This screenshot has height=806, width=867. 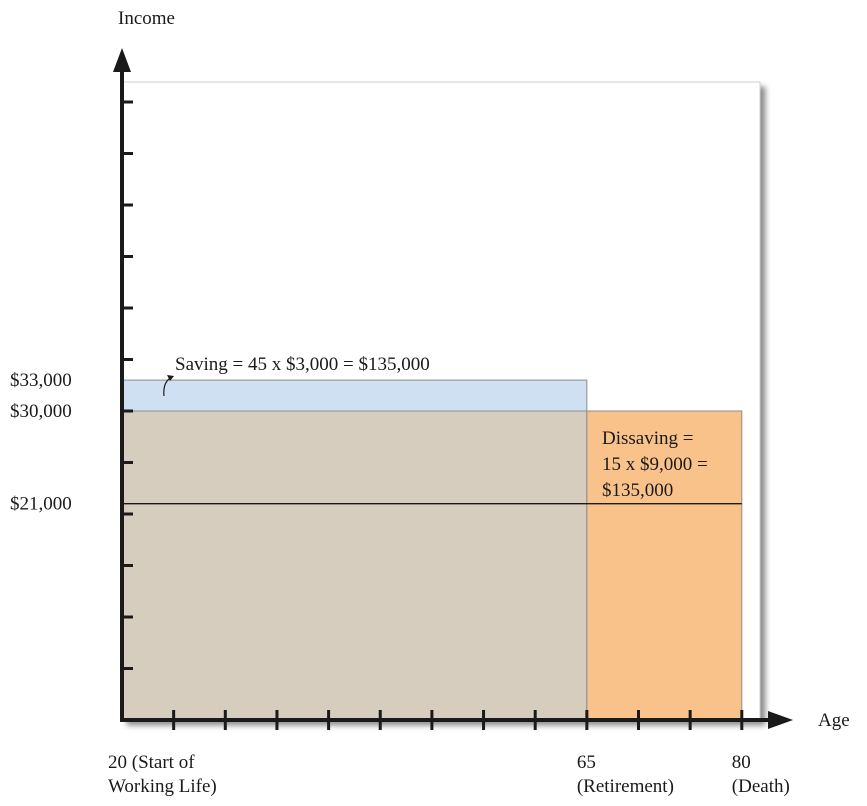 What do you see at coordinates (637, 490) in the screenshot?
I see `dissaving-annotation-line-3: $135,000` at bounding box center [637, 490].